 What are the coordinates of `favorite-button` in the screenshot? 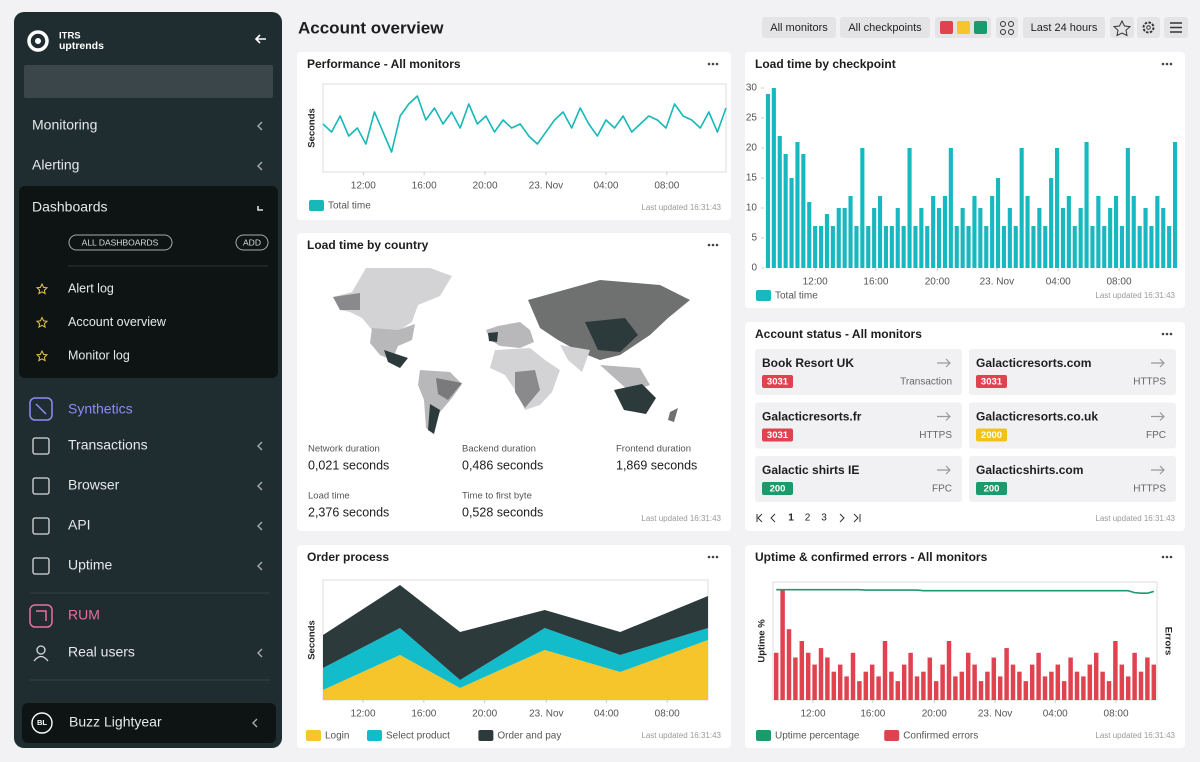 It's located at (1122, 27).